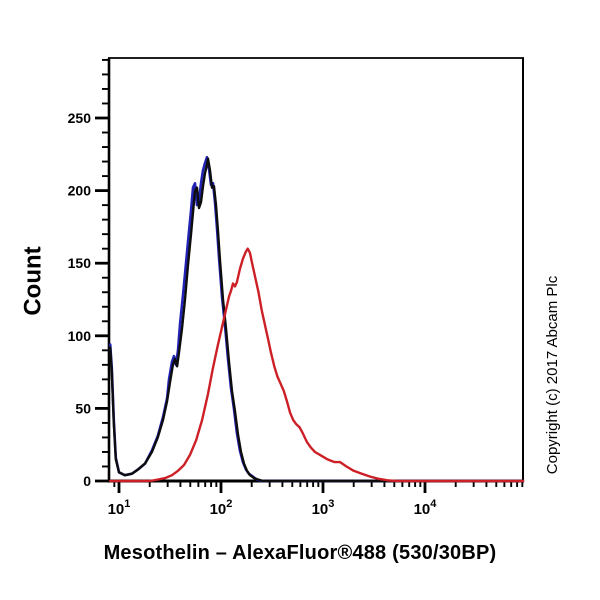  Describe the element at coordinates (87, 481) in the screenshot. I see `y-axis-tick-label: 0` at that location.